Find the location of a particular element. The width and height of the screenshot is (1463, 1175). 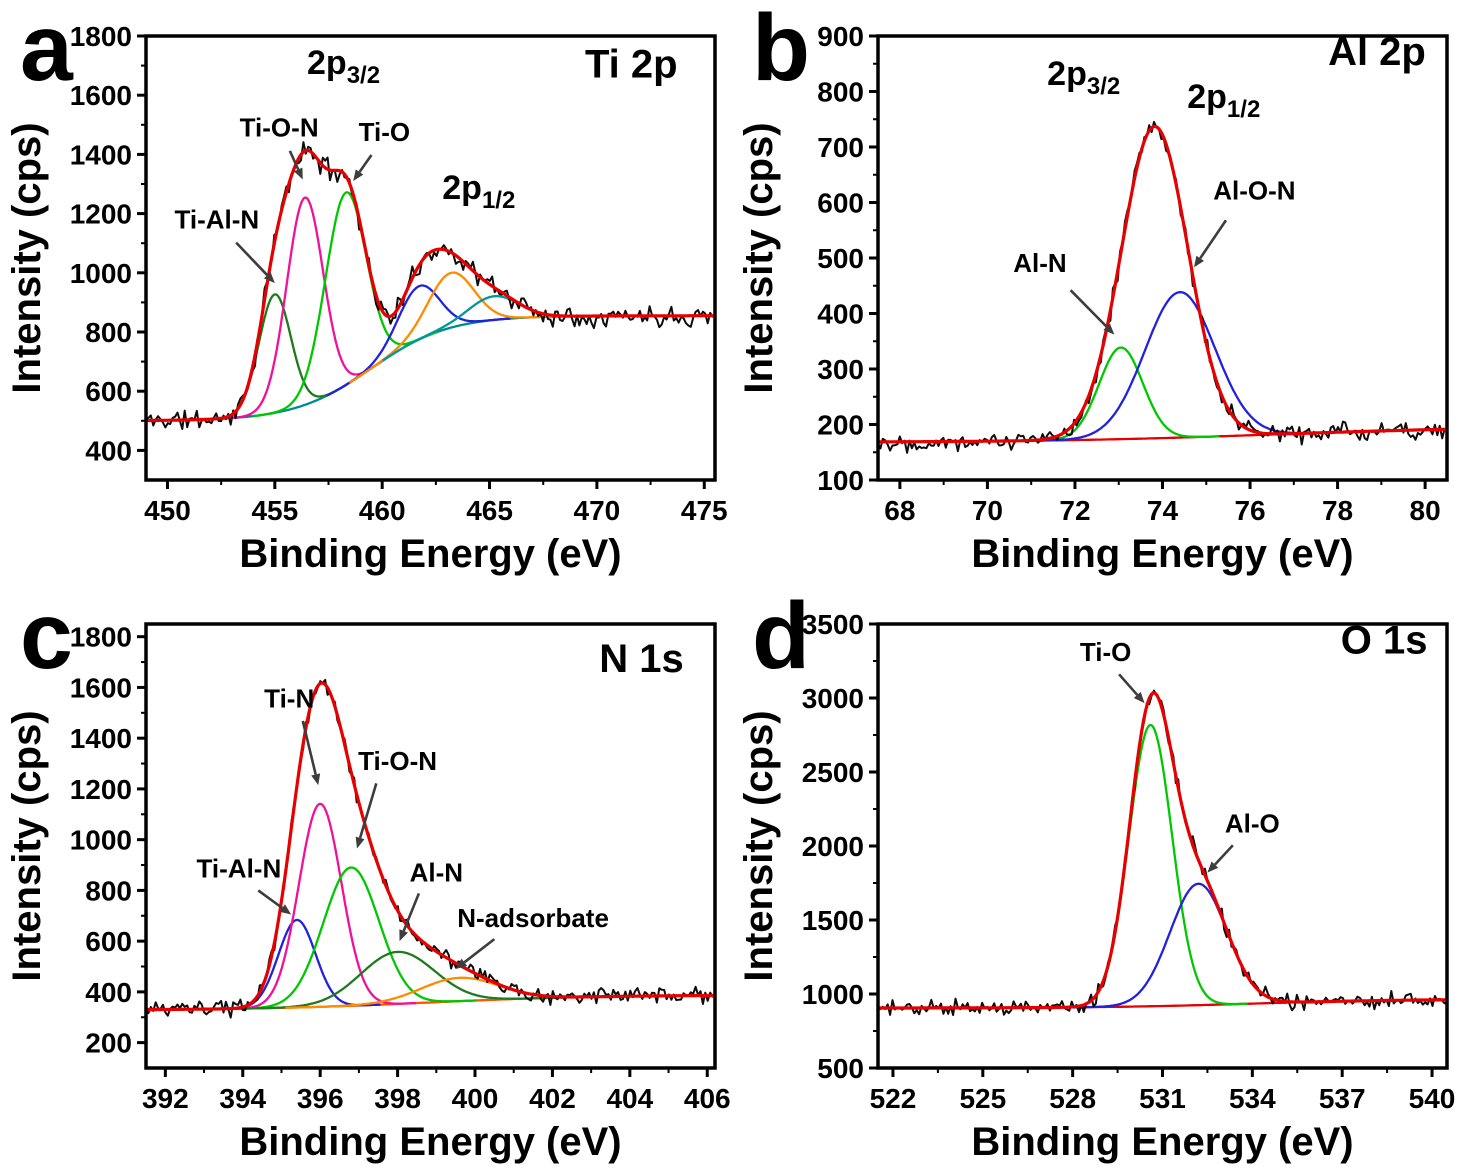

curve-Al-O-N is located at coordinates (1180, 366).